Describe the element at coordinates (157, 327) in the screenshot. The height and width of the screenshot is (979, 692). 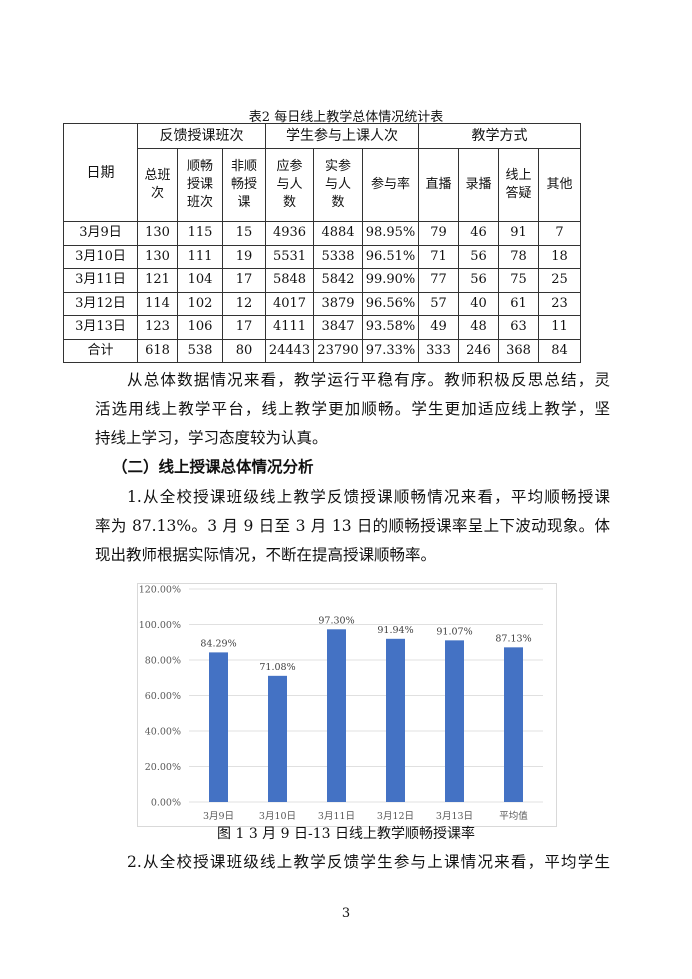
I see `table-cell: 123` at that location.